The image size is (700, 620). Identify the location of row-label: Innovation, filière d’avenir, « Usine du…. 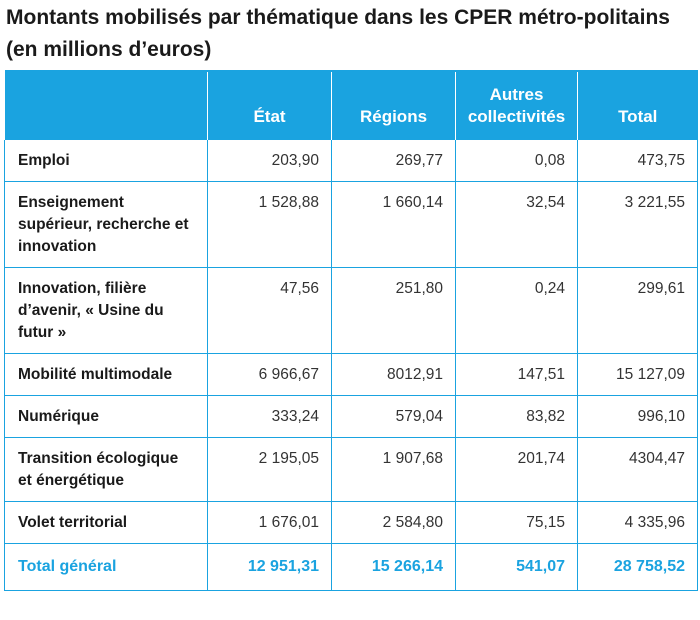
(106, 310).